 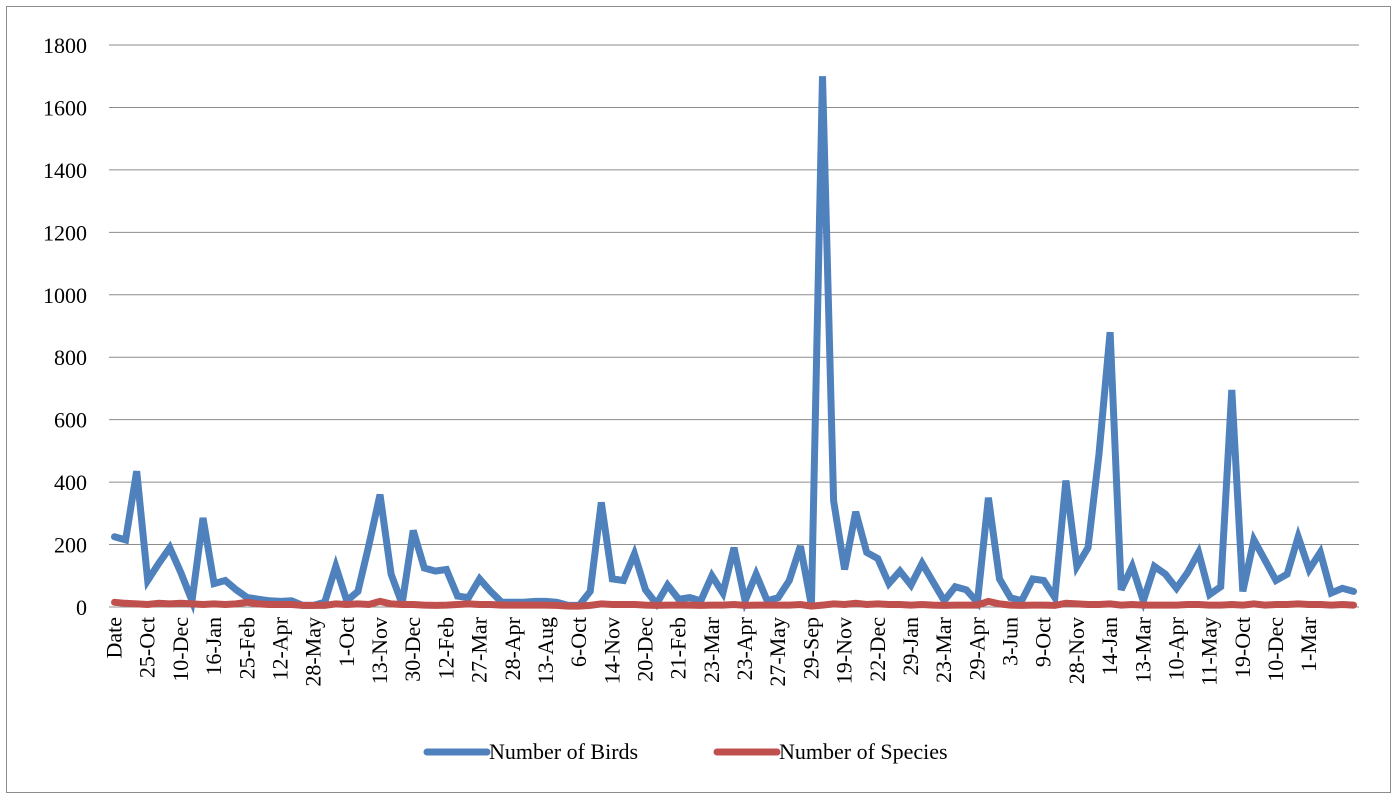 What do you see at coordinates (114, 638) in the screenshot?
I see `x-tick-label: Date` at bounding box center [114, 638].